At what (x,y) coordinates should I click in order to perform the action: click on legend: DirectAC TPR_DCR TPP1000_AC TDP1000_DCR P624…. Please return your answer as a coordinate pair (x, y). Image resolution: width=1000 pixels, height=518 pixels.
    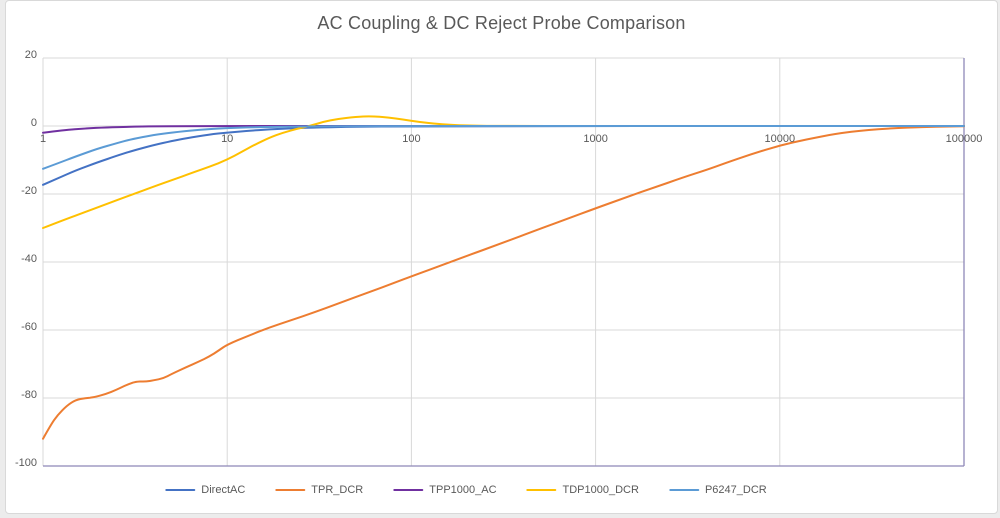
    Looking at the image, I should click on (466, 490).